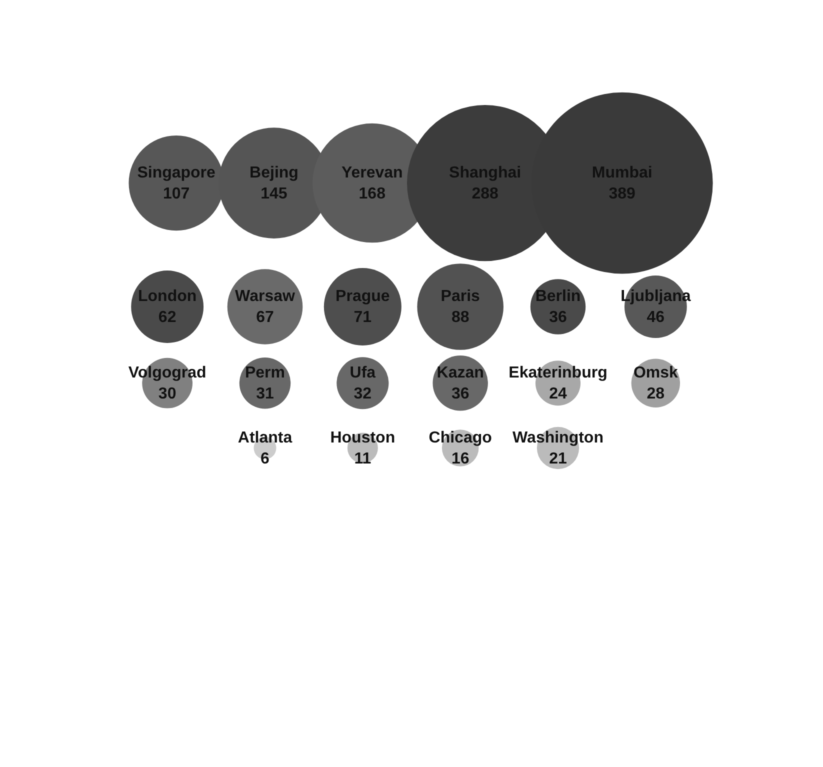 The height and width of the screenshot is (767, 823). What do you see at coordinates (372, 173) in the screenshot?
I see `category-label: Yerevan` at bounding box center [372, 173].